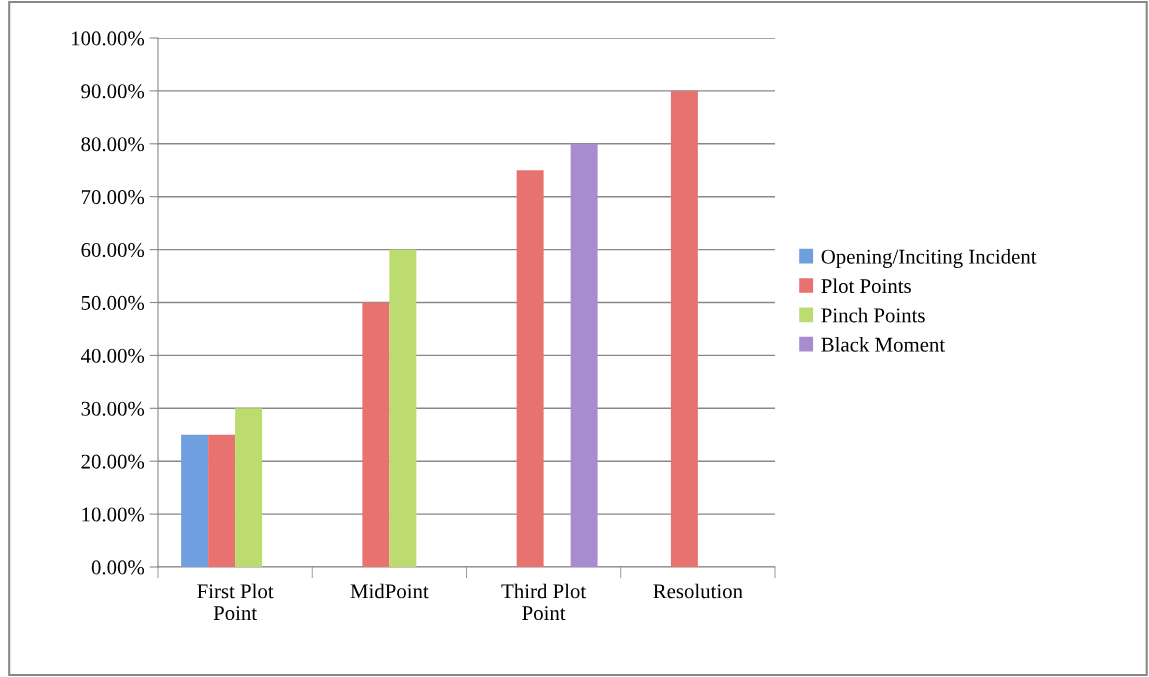 The width and height of the screenshot is (1149, 677). What do you see at coordinates (118, 567) in the screenshot?
I see `y-tick-label: 0.00%` at bounding box center [118, 567].